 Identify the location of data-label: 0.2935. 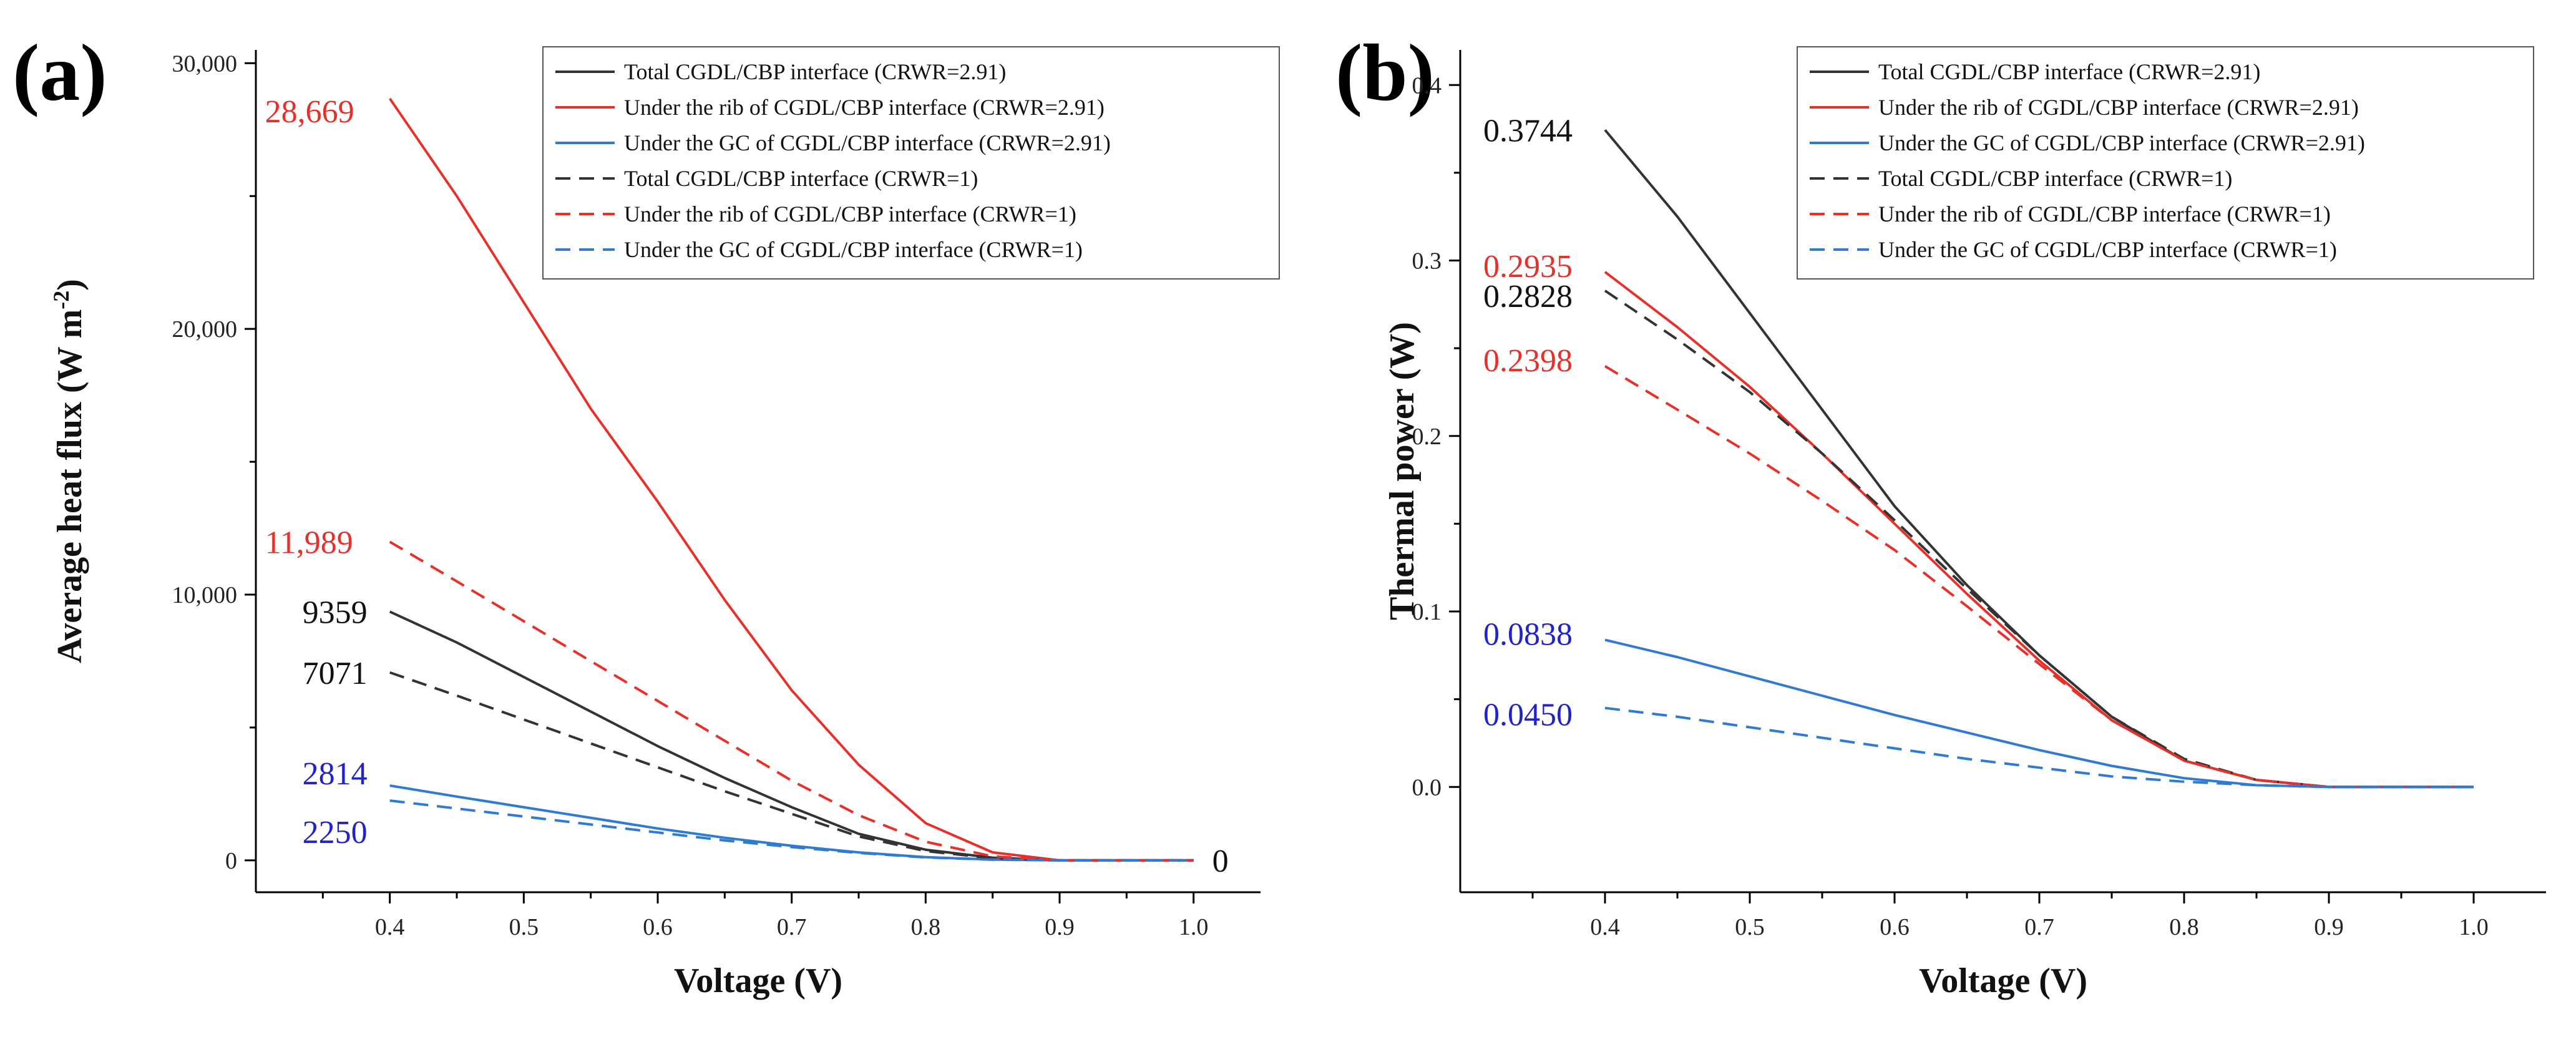
(1528, 267).